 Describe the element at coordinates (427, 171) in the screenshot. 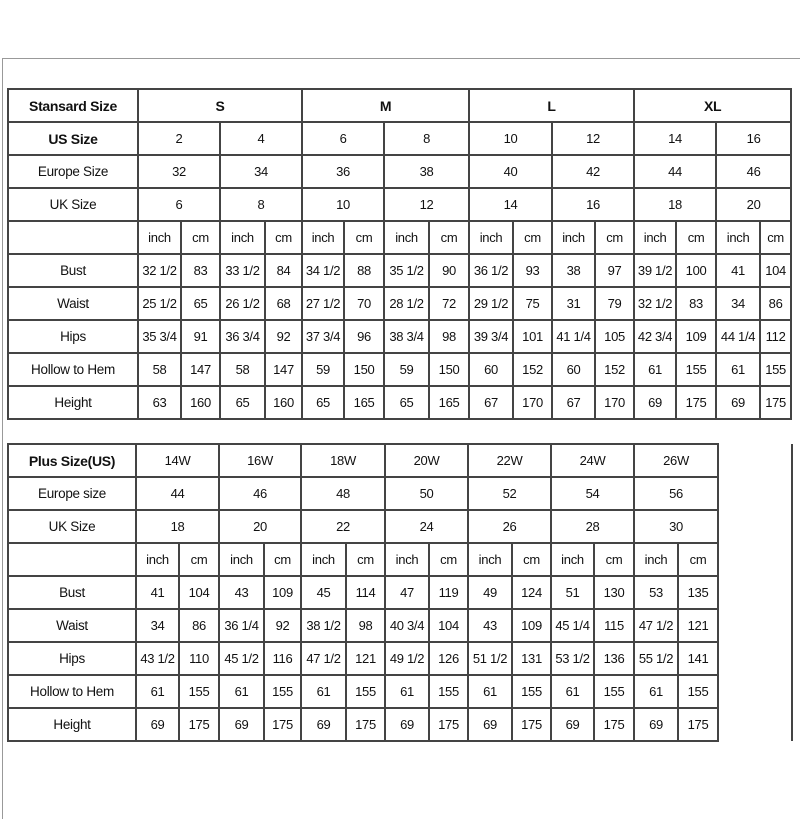

I see `size-cell: 38` at that location.